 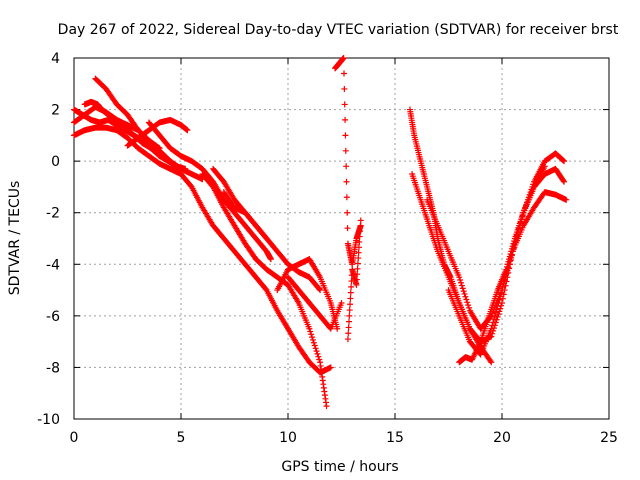 What do you see at coordinates (395, 438) in the screenshot?
I see `x-tick-label: 15` at bounding box center [395, 438].